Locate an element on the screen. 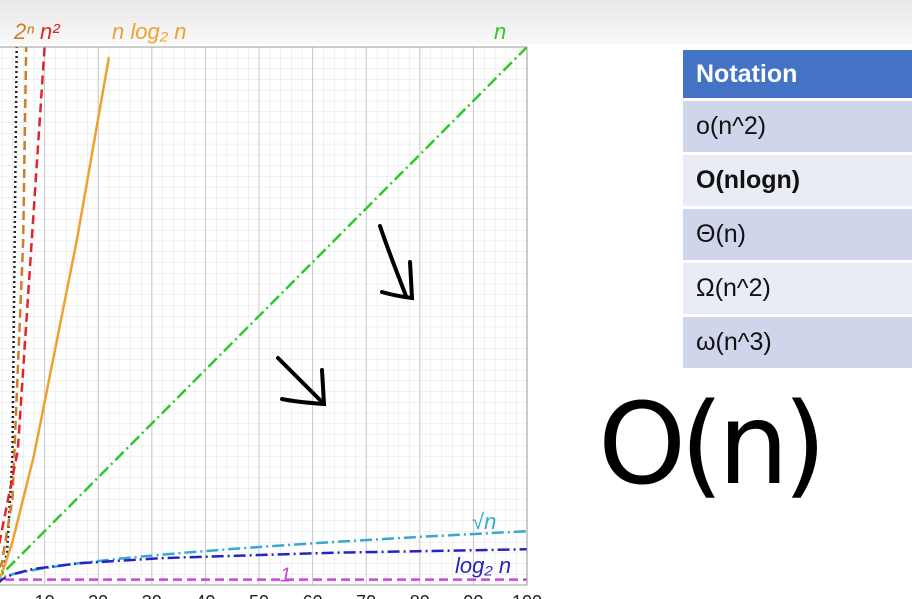 This screenshot has width=912, height=599. table-cell: O(nlogn) is located at coordinates (797, 180).